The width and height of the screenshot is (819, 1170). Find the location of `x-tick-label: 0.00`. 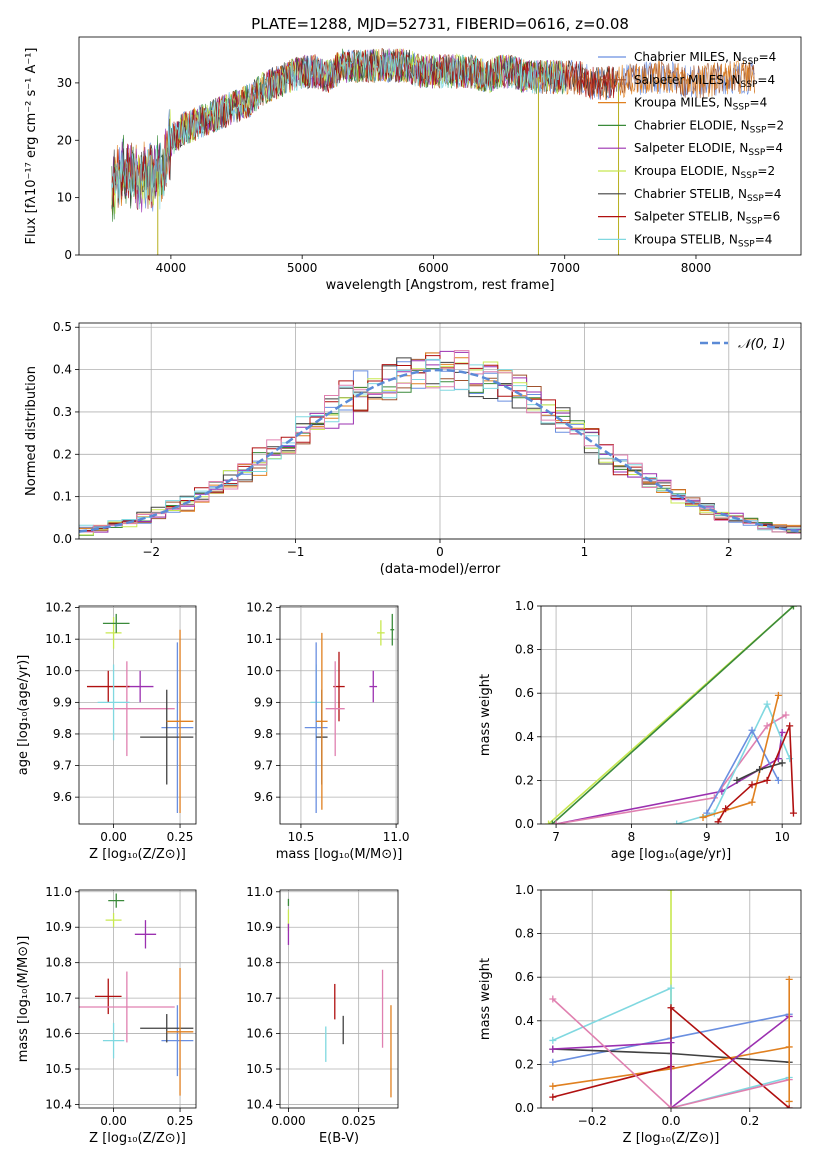

x-tick-label: 0.00 is located at coordinates (113, 837).